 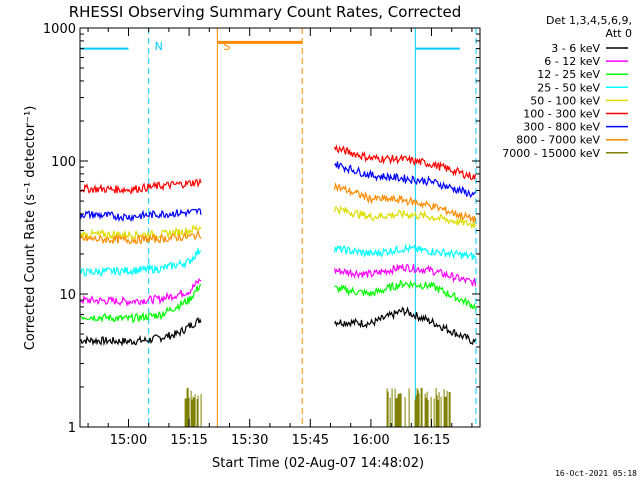 I want to click on y-axis-label: Corrected Count Rate (s⁻¹ detector⁻¹), so click(x=30, y=228).